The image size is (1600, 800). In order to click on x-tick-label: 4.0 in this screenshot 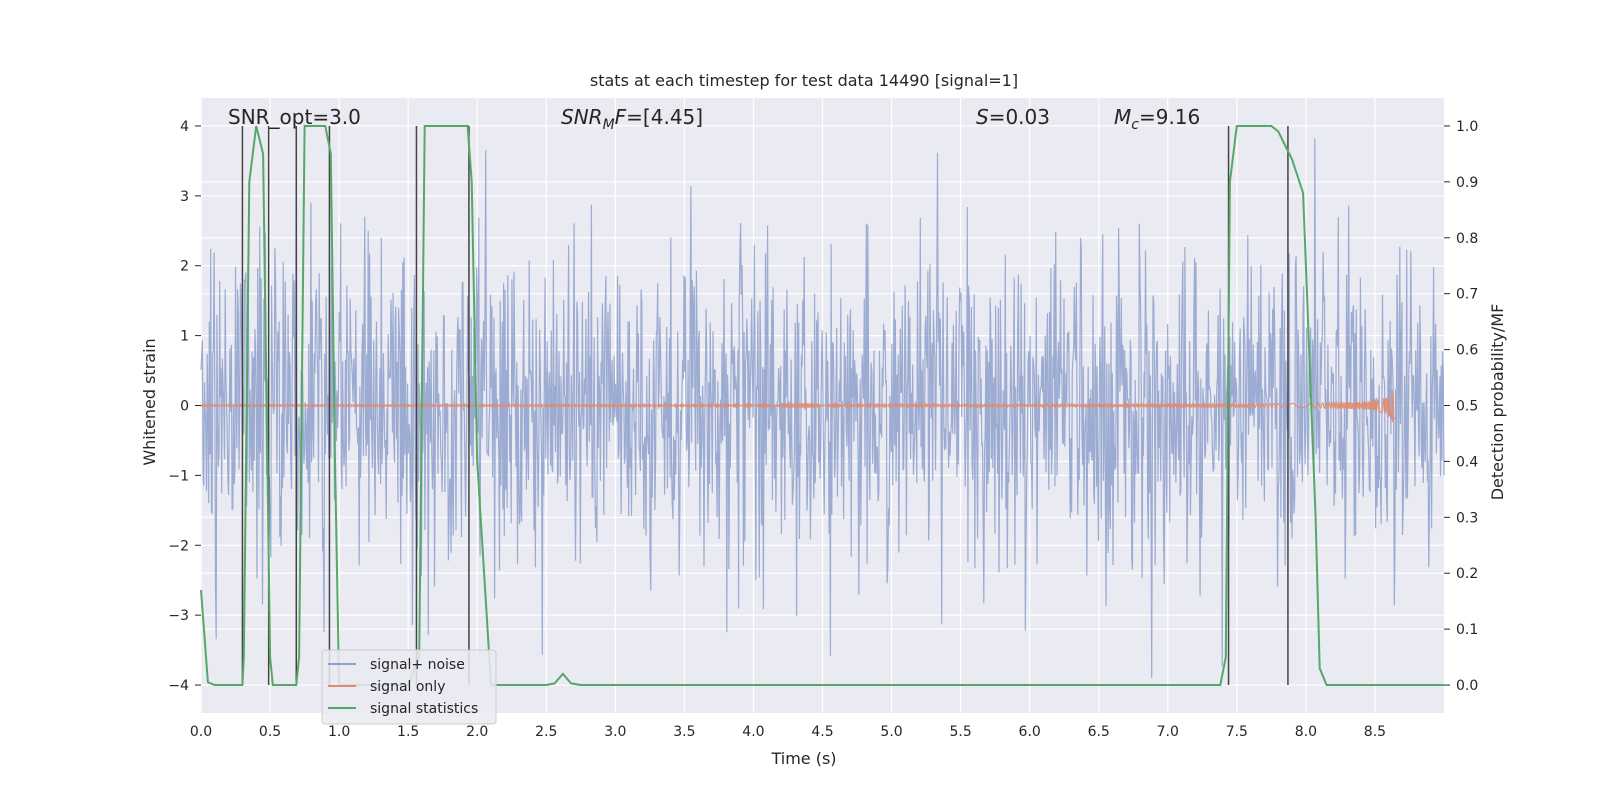, I will do `click(753, 732)`.